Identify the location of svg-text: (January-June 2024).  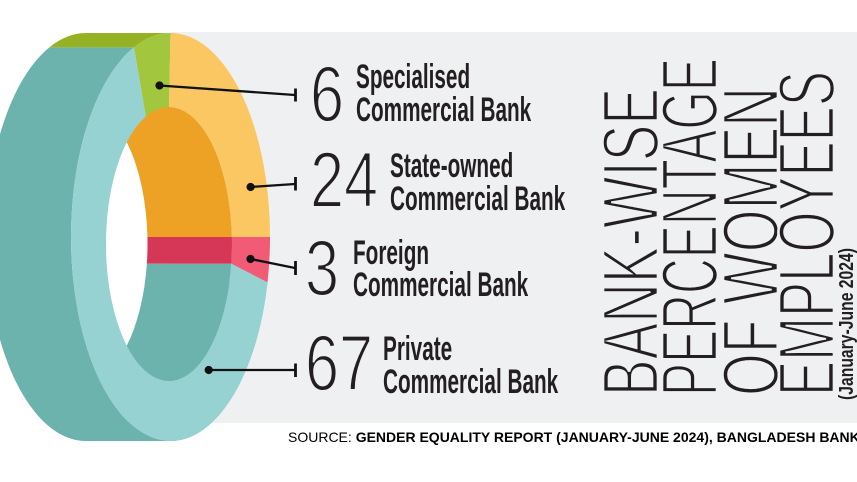
(846, 324).